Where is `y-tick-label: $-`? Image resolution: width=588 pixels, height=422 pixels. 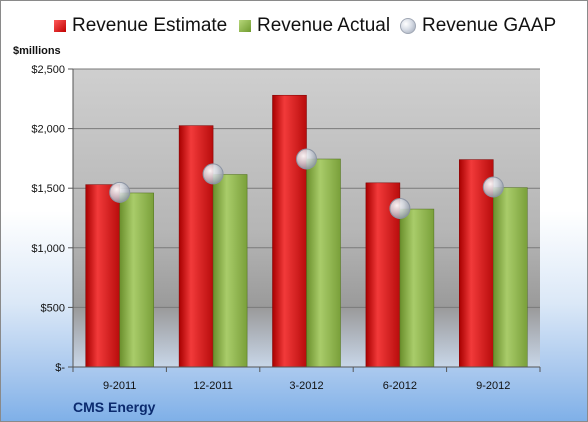
y-tick-label: $- is located at coordinates (60, 368).